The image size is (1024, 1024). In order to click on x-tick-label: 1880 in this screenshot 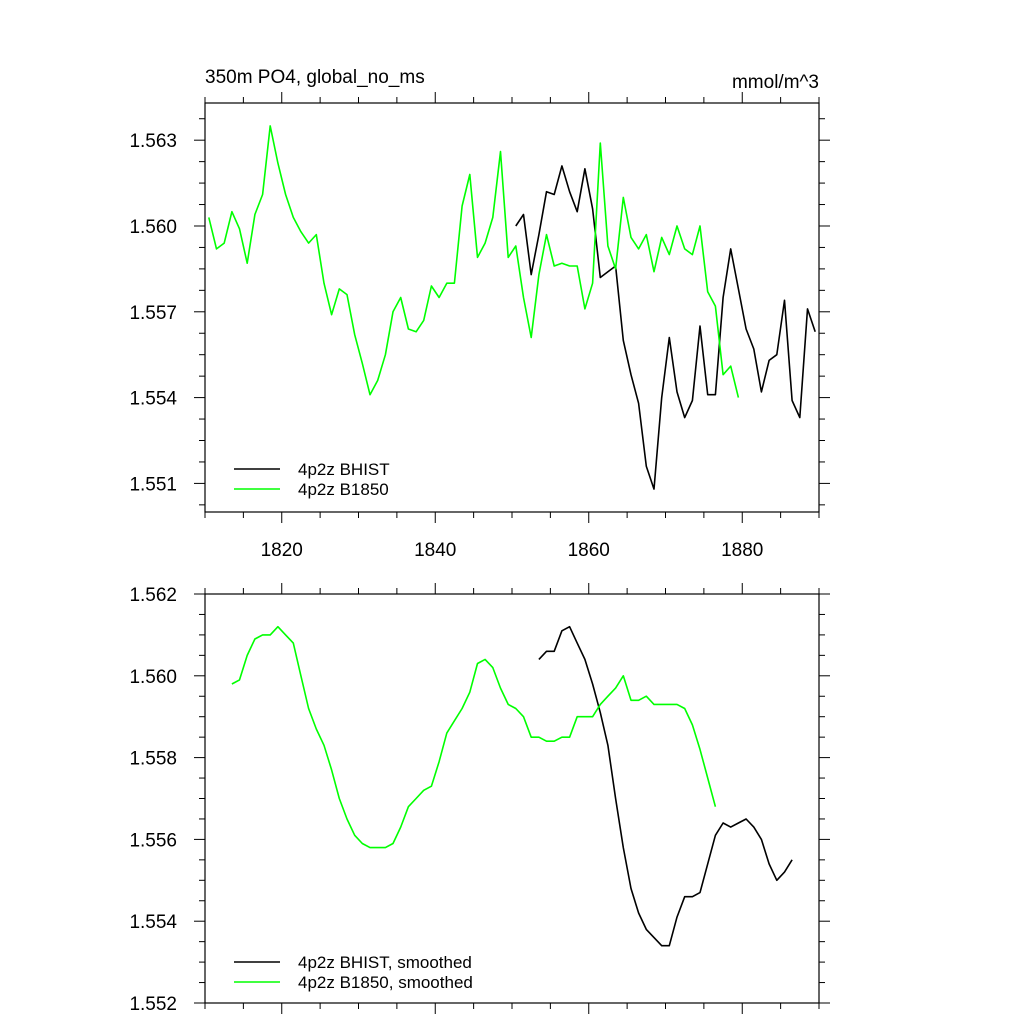, I will do `click(742, 550)`.